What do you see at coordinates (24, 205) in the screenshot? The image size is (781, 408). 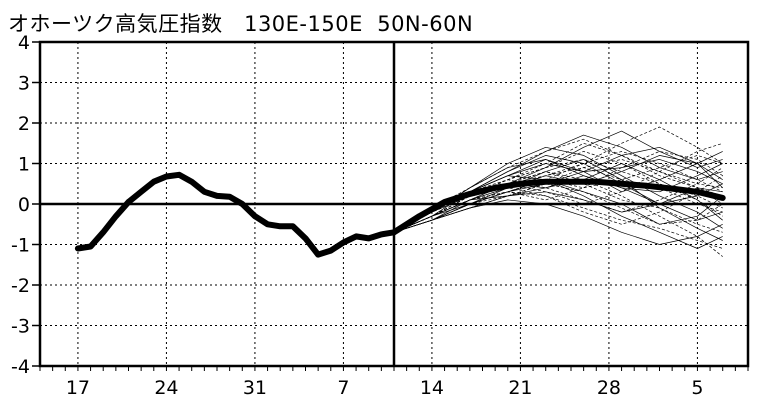 I see `y-tick-label: 0` at bounding box center [24, 205].